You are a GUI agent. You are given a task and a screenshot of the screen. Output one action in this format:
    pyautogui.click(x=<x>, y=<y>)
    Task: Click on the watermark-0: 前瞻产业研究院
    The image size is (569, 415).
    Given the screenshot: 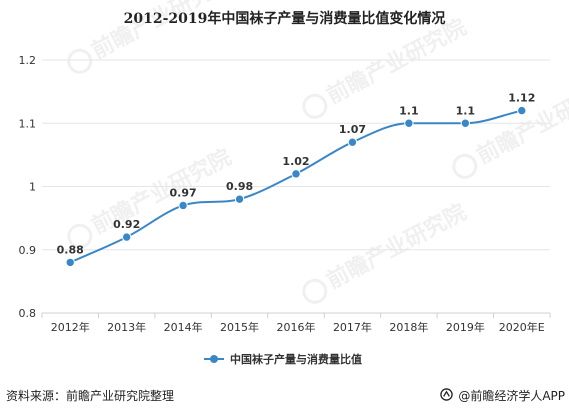 What is the action you would take?
    pyautogui.click(x=151, y=37)
    